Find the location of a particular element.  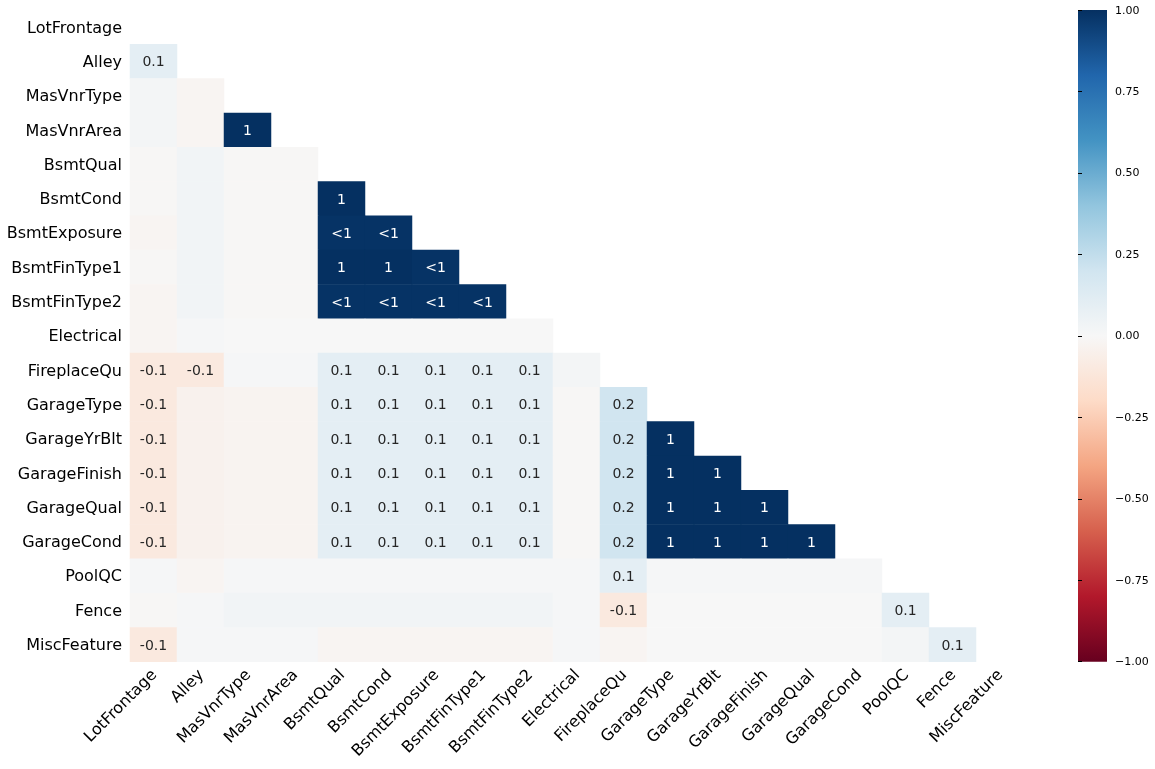

y-tick-label: BsmtFinType2 is located at coordinates (66, 302).